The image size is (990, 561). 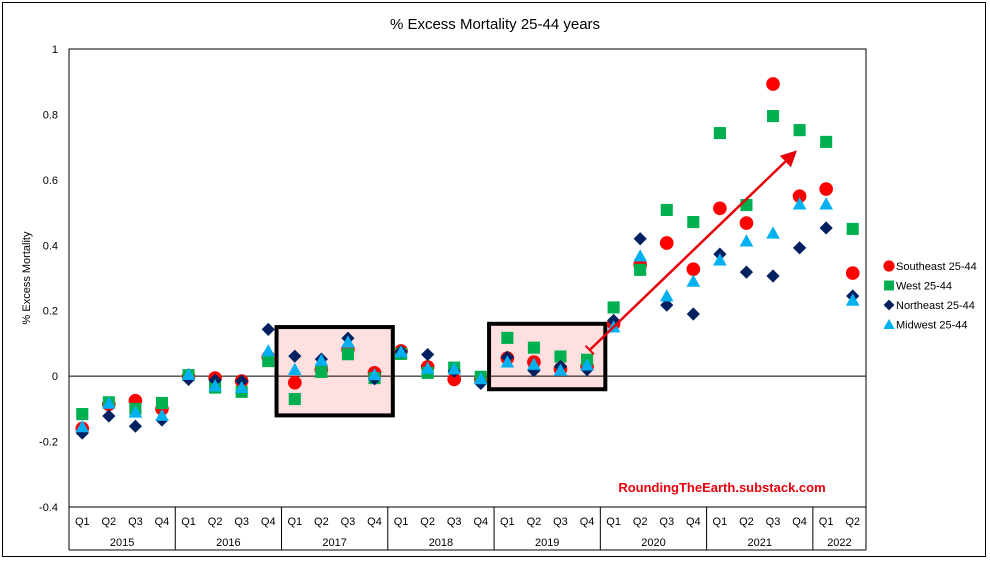 I want to click on legend-item: Northeast 25-44, so click(x=929, y=305).